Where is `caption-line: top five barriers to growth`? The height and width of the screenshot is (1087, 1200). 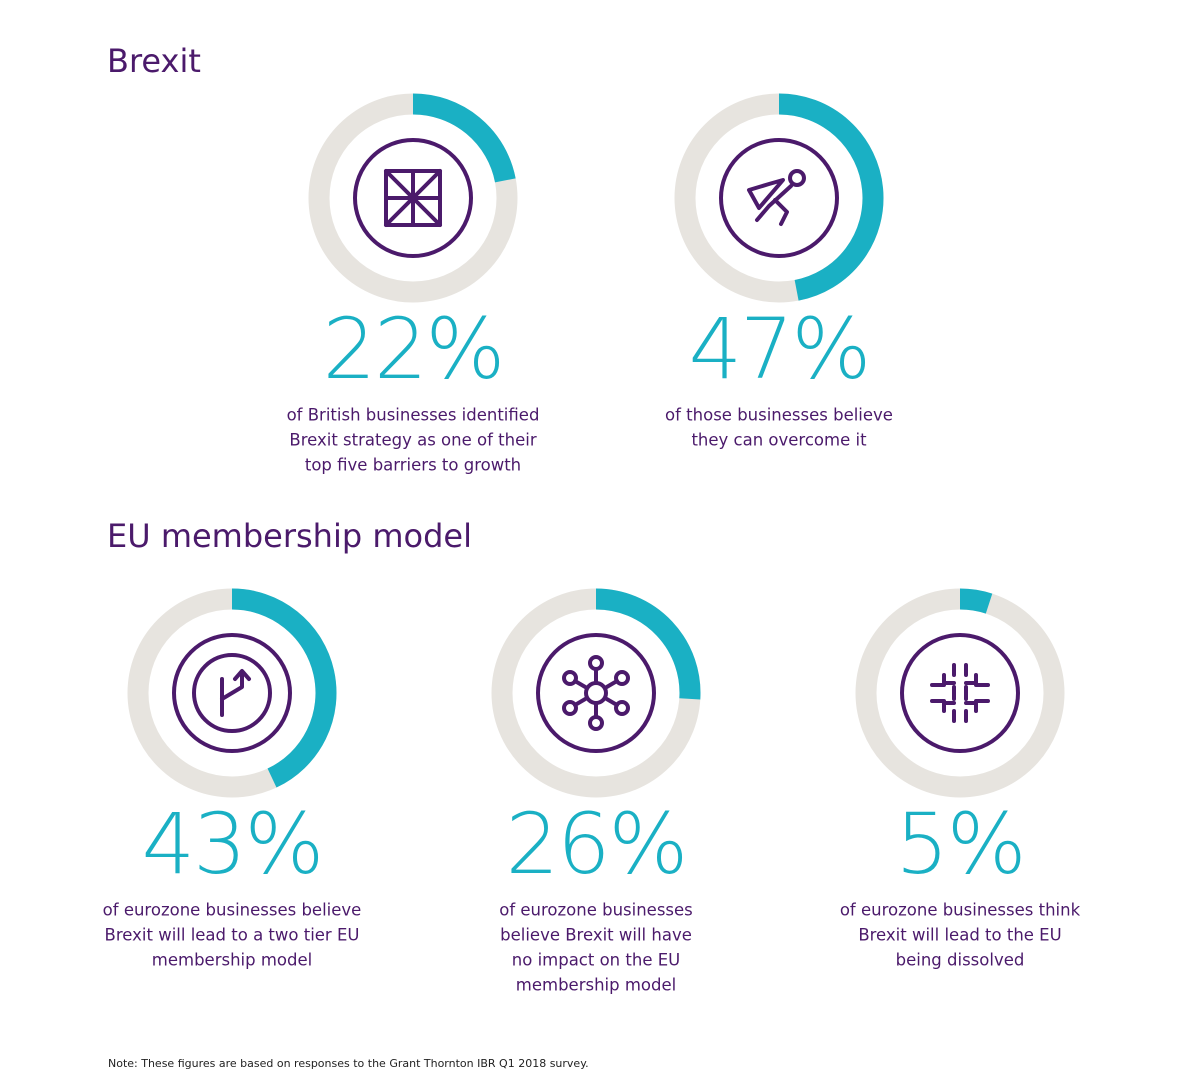 caption-line: top five barriers to growth is located at coordinates (413, 465).